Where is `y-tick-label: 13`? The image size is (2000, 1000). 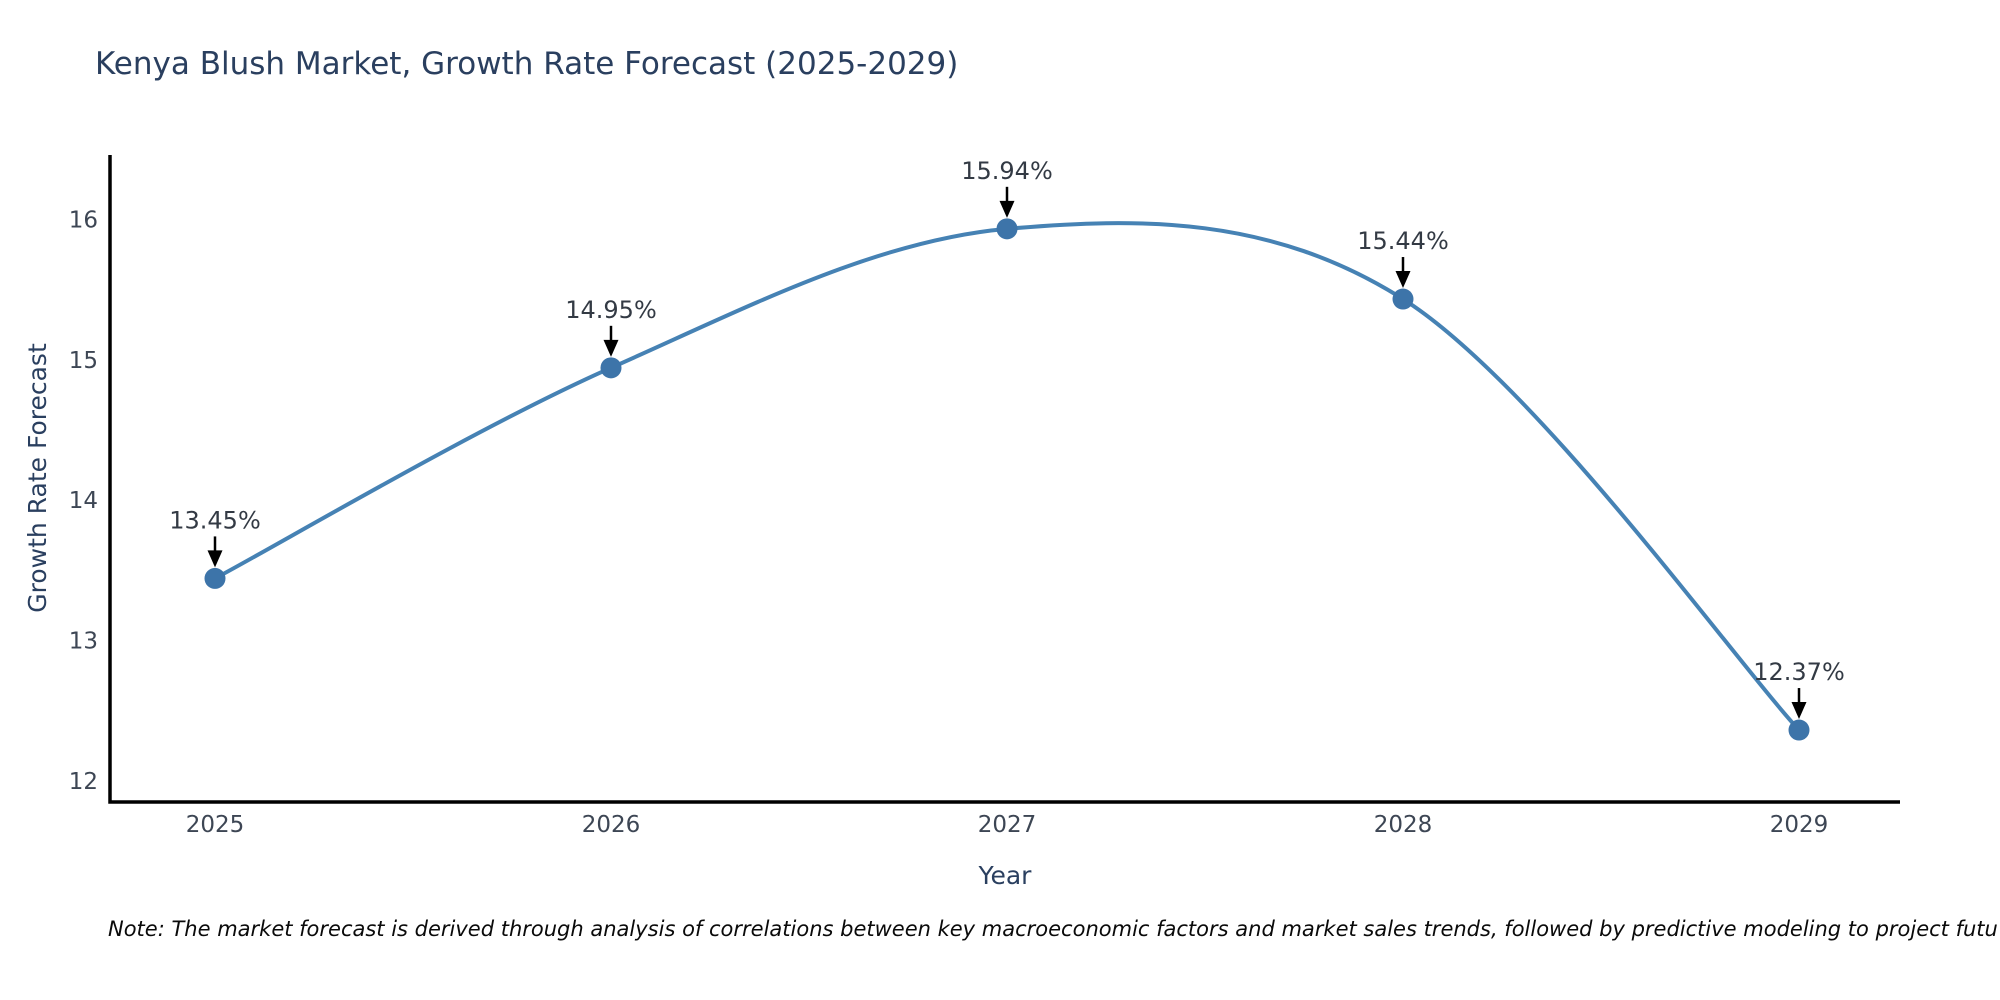
y-tick-label: 13 is located at coordinates (83, 642).